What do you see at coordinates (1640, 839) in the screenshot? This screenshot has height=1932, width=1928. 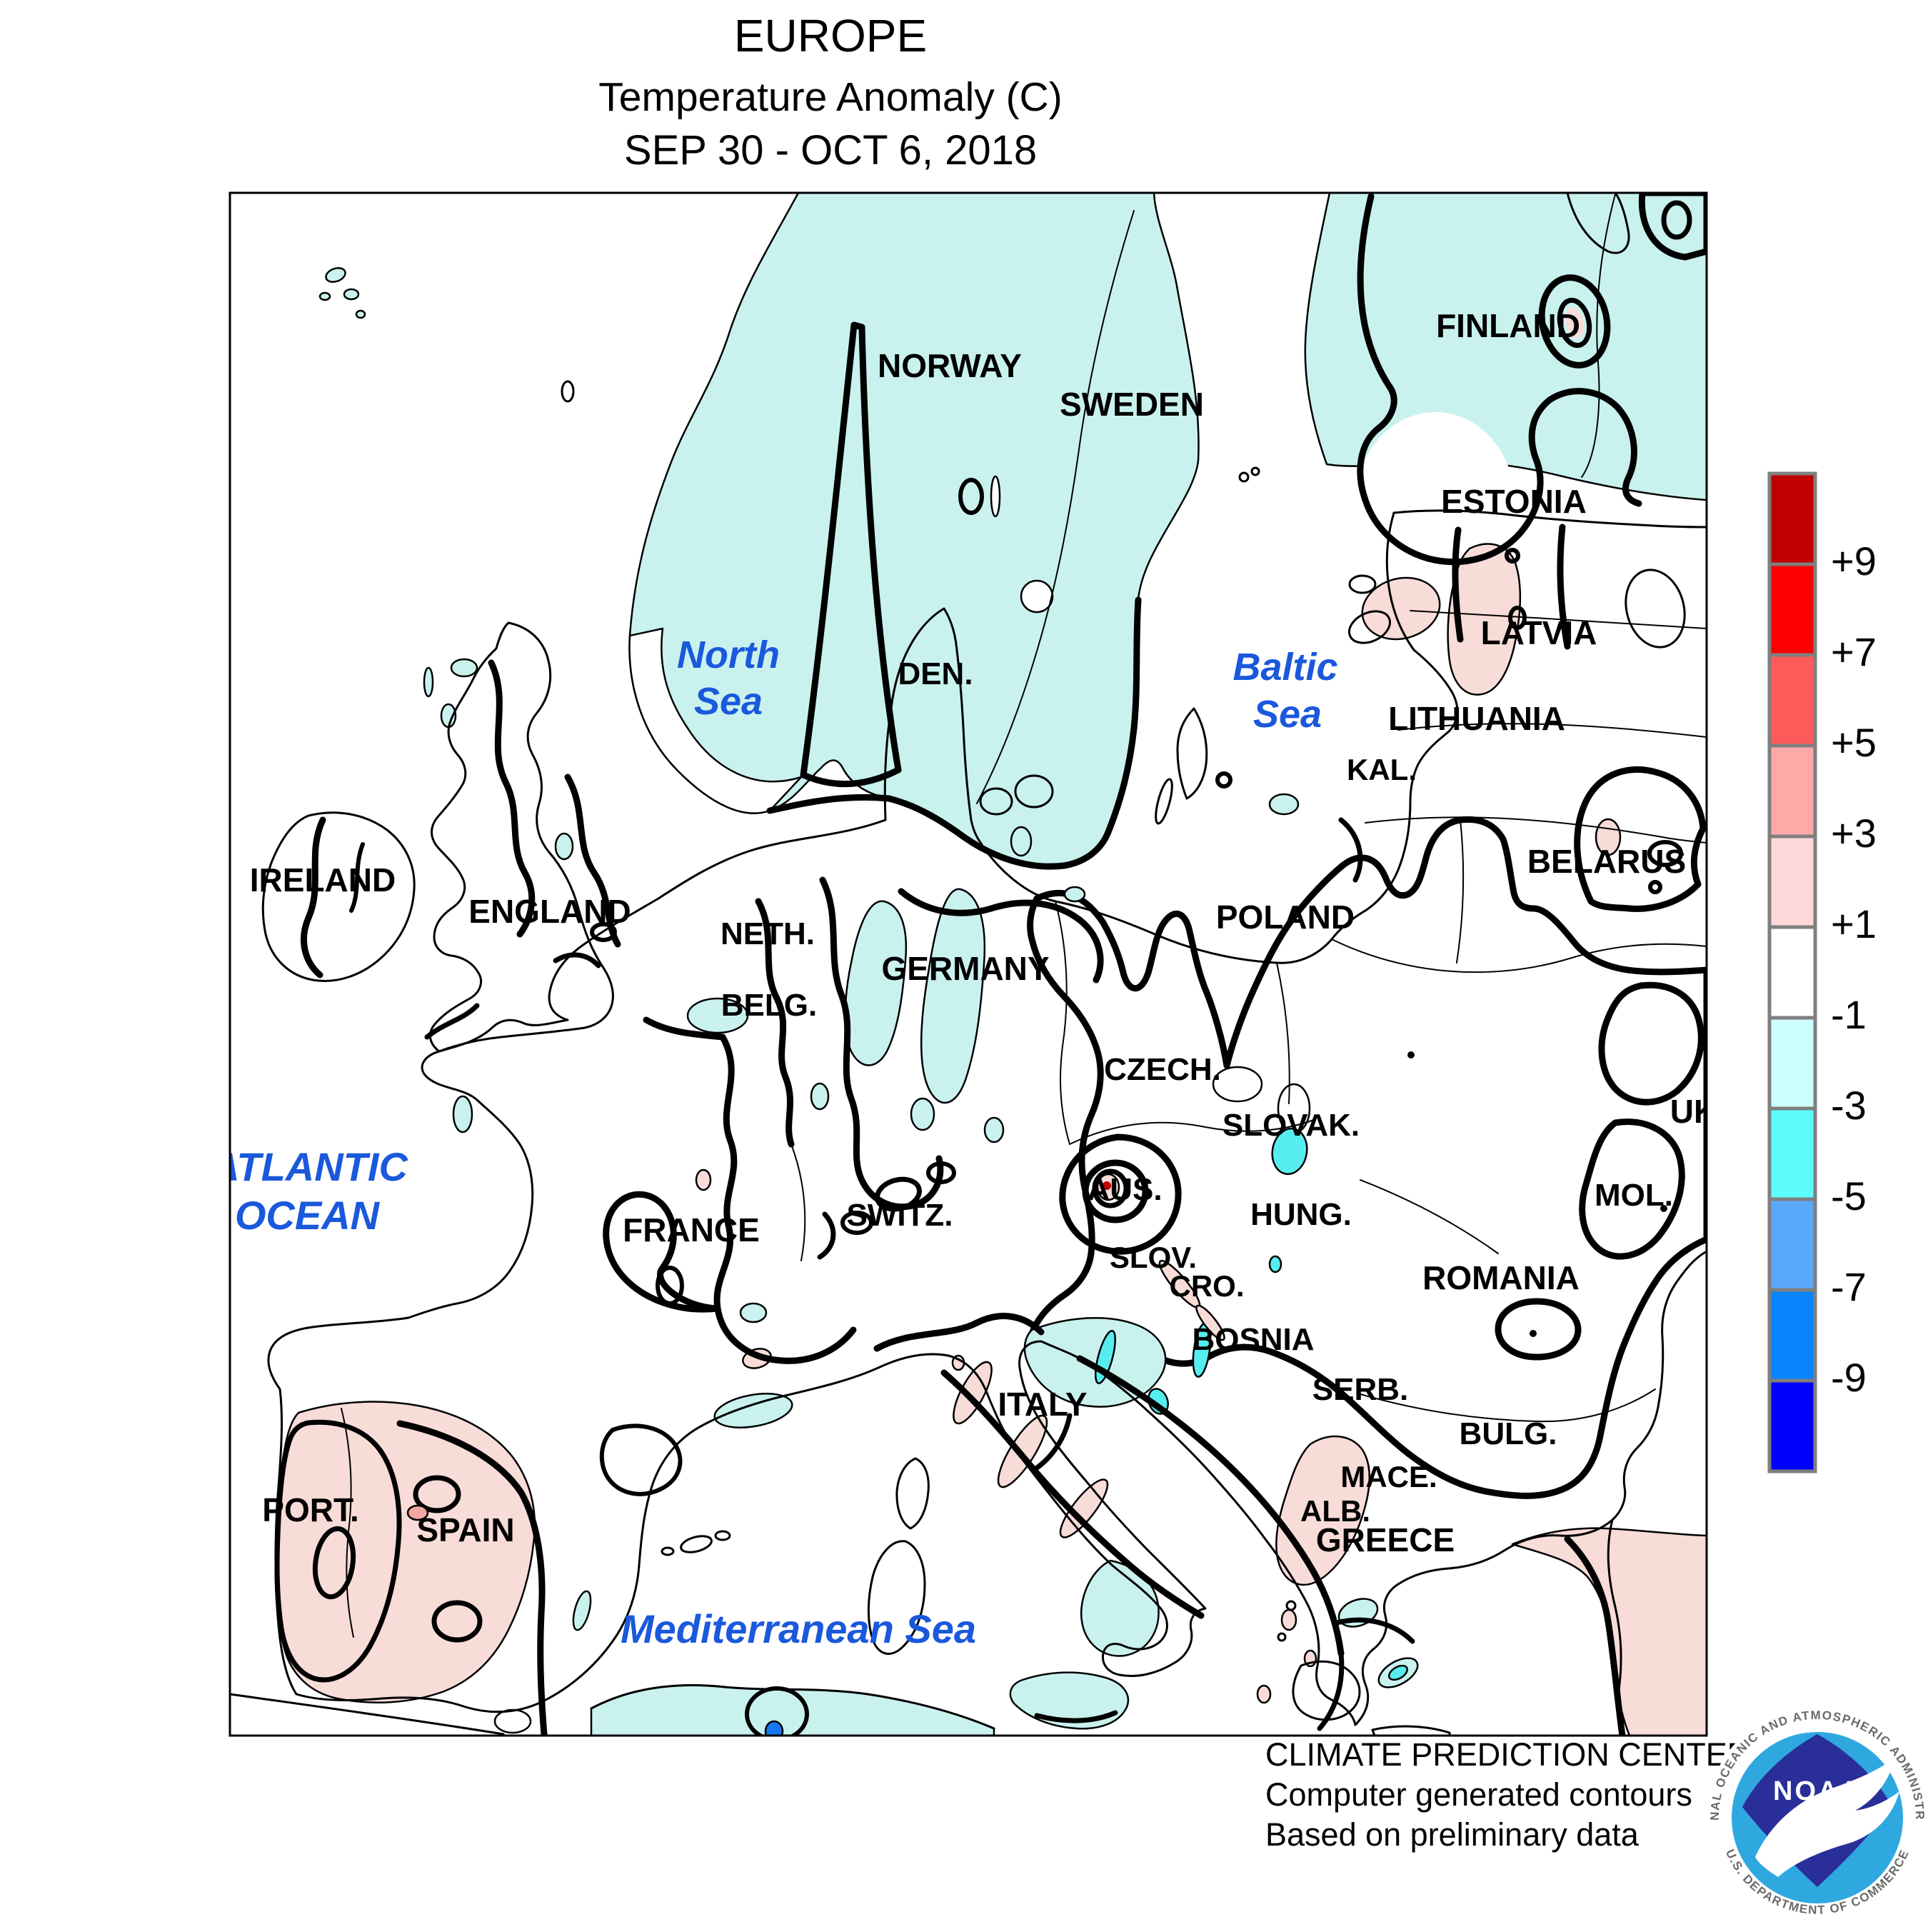 I see `belarus-thick-ring` at bounding box center [1640, 839].